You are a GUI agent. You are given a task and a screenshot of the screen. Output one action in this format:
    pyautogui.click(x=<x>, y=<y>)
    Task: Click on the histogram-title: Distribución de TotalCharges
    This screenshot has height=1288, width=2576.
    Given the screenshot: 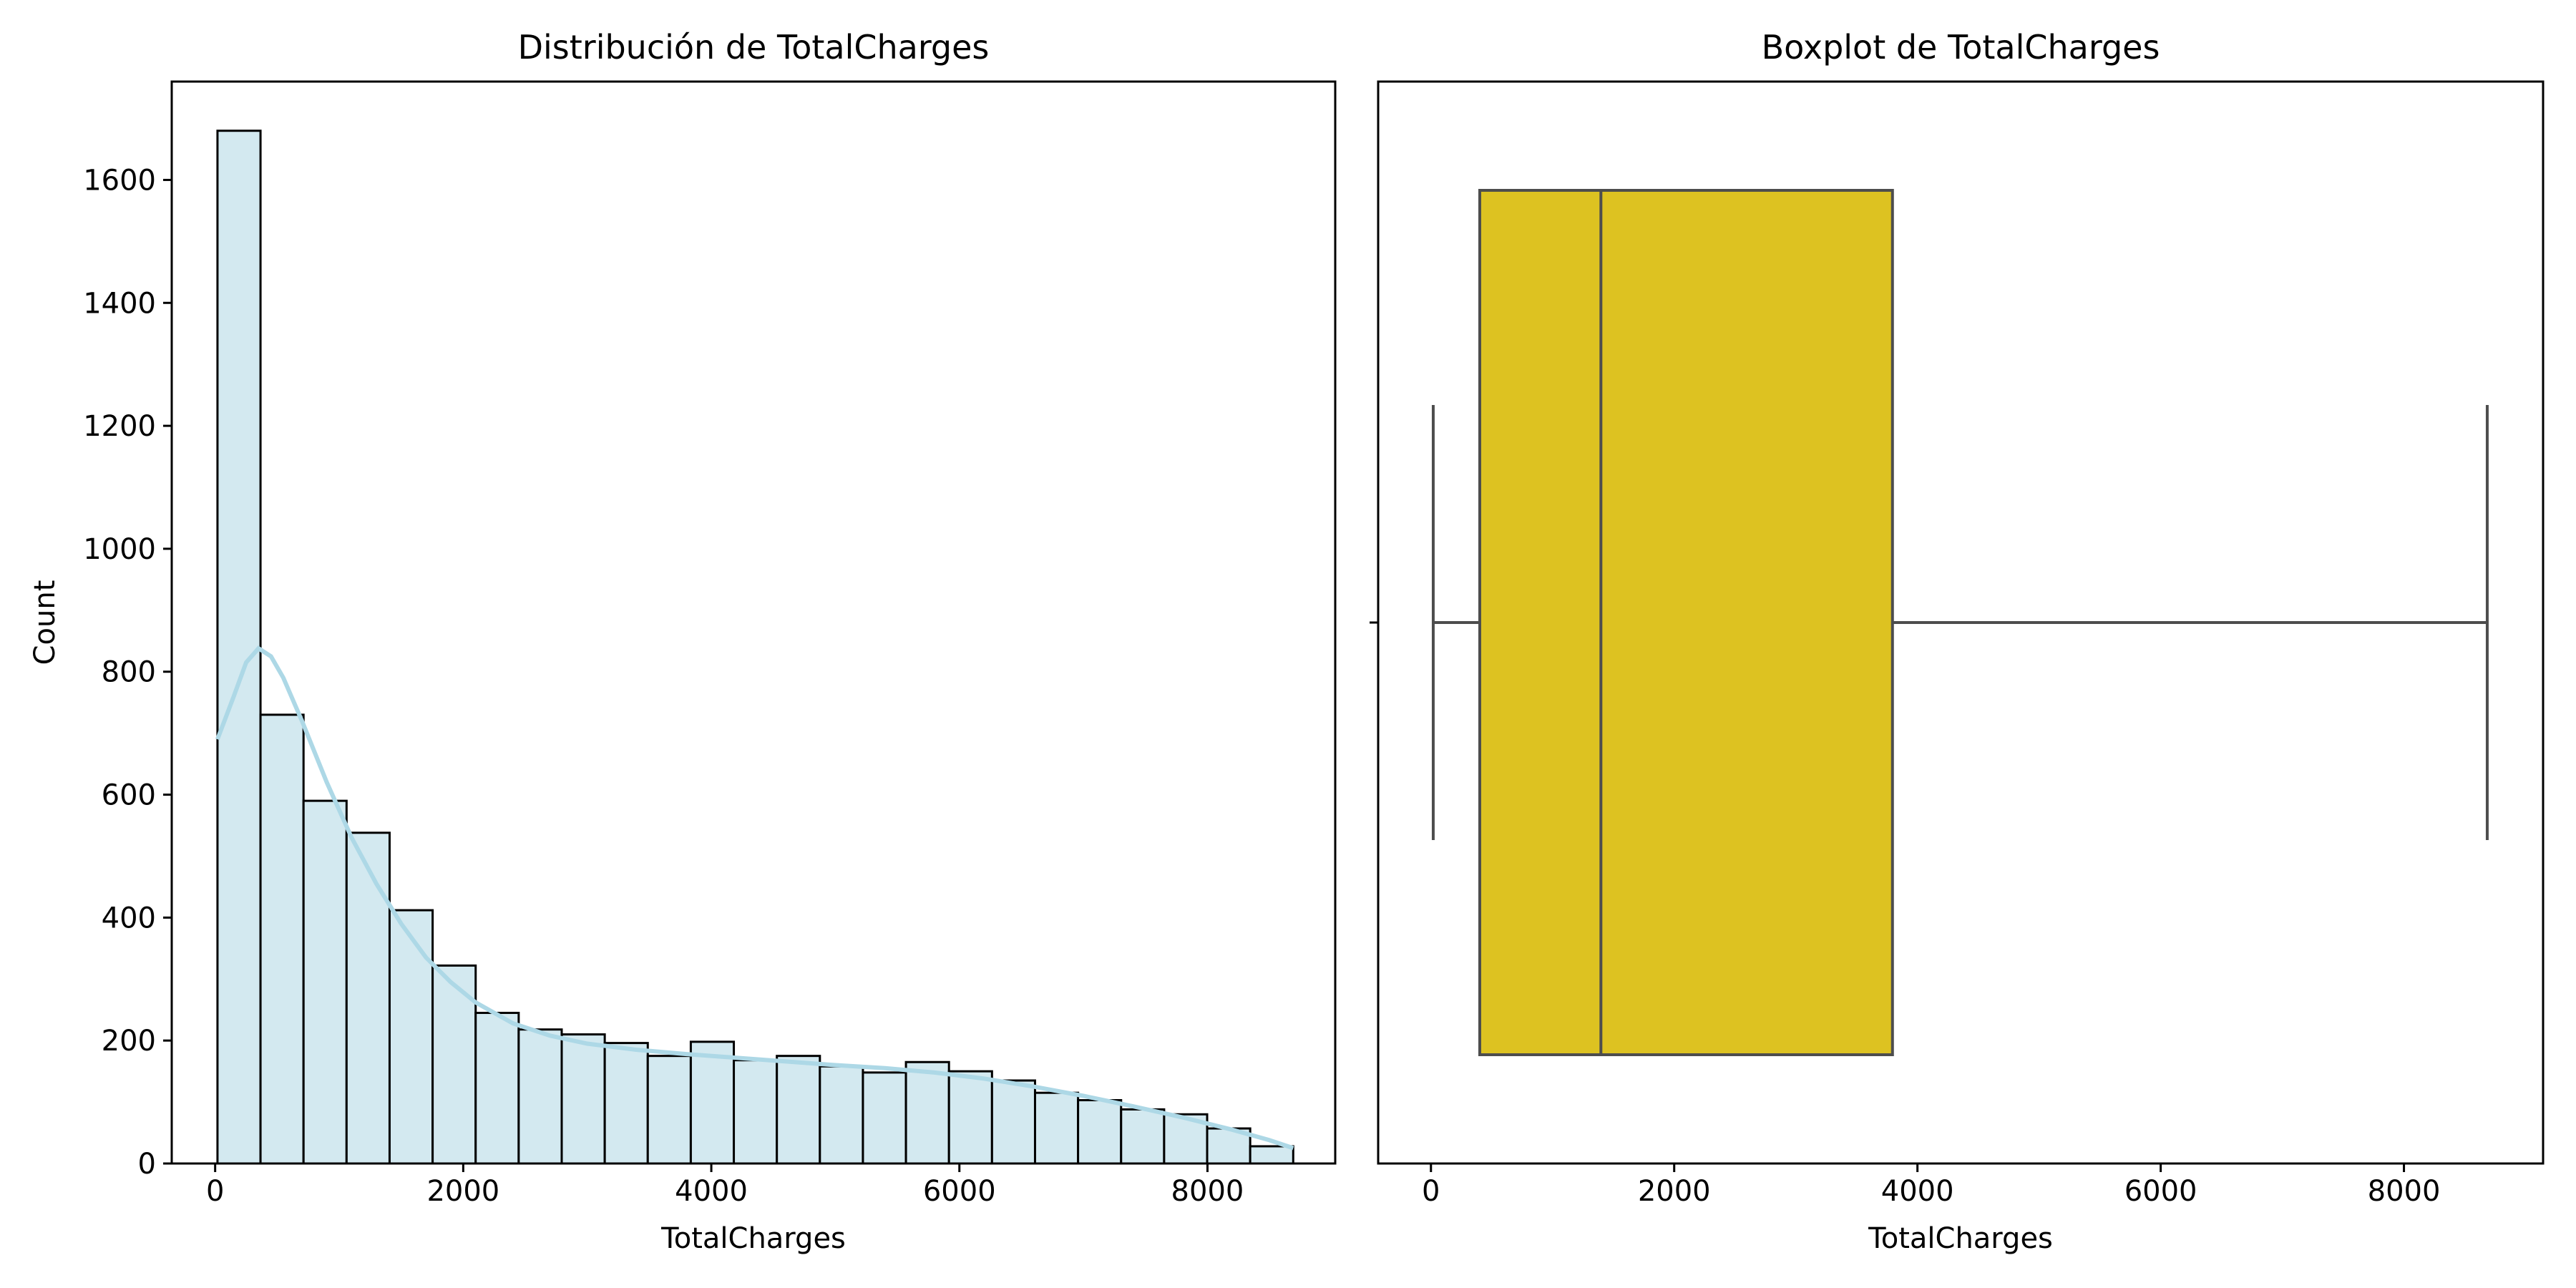 What is the action you would take?
    pyautogui.click(x=754, y=48)
    